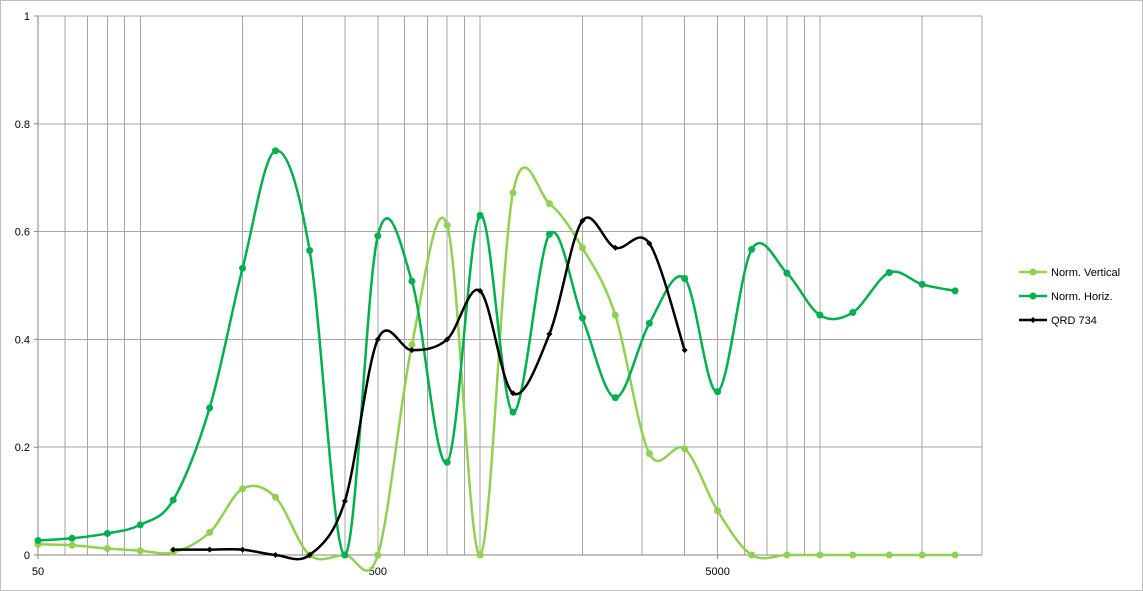 This screenshot has width=1143, height=591. I want to click on x-tick-label: 5000, so click(717, 572).